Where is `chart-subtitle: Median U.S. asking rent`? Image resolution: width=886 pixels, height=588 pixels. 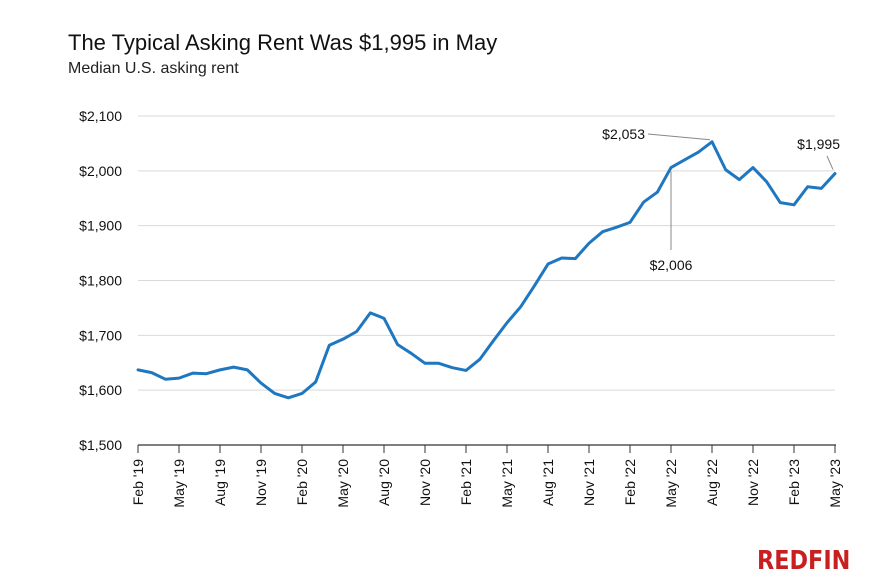 chart-subtitle: Median U.S. asking rent is located at coordinates (153, 68).